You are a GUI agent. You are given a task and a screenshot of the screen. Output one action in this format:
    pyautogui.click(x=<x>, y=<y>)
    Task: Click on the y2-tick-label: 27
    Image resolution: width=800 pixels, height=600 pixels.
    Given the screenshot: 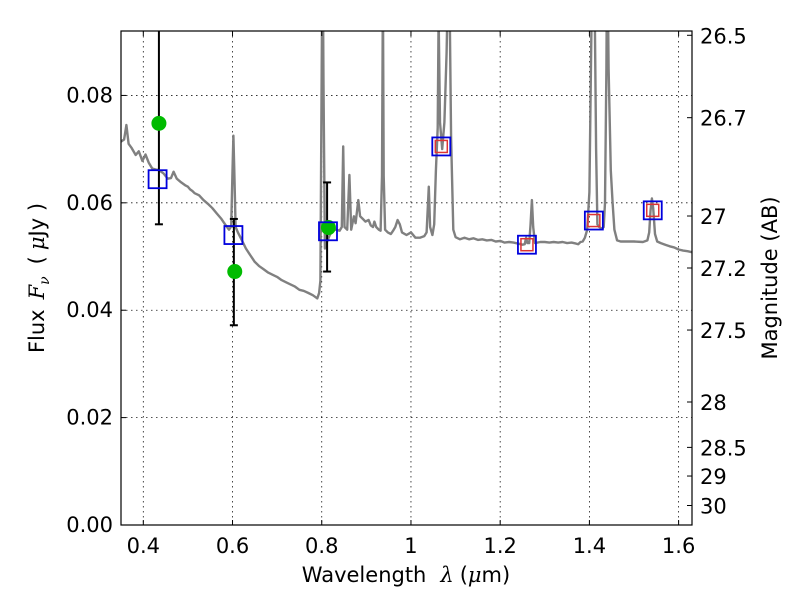 What is the action you would take?
    pyautogui.click(x=713, y=217)
    